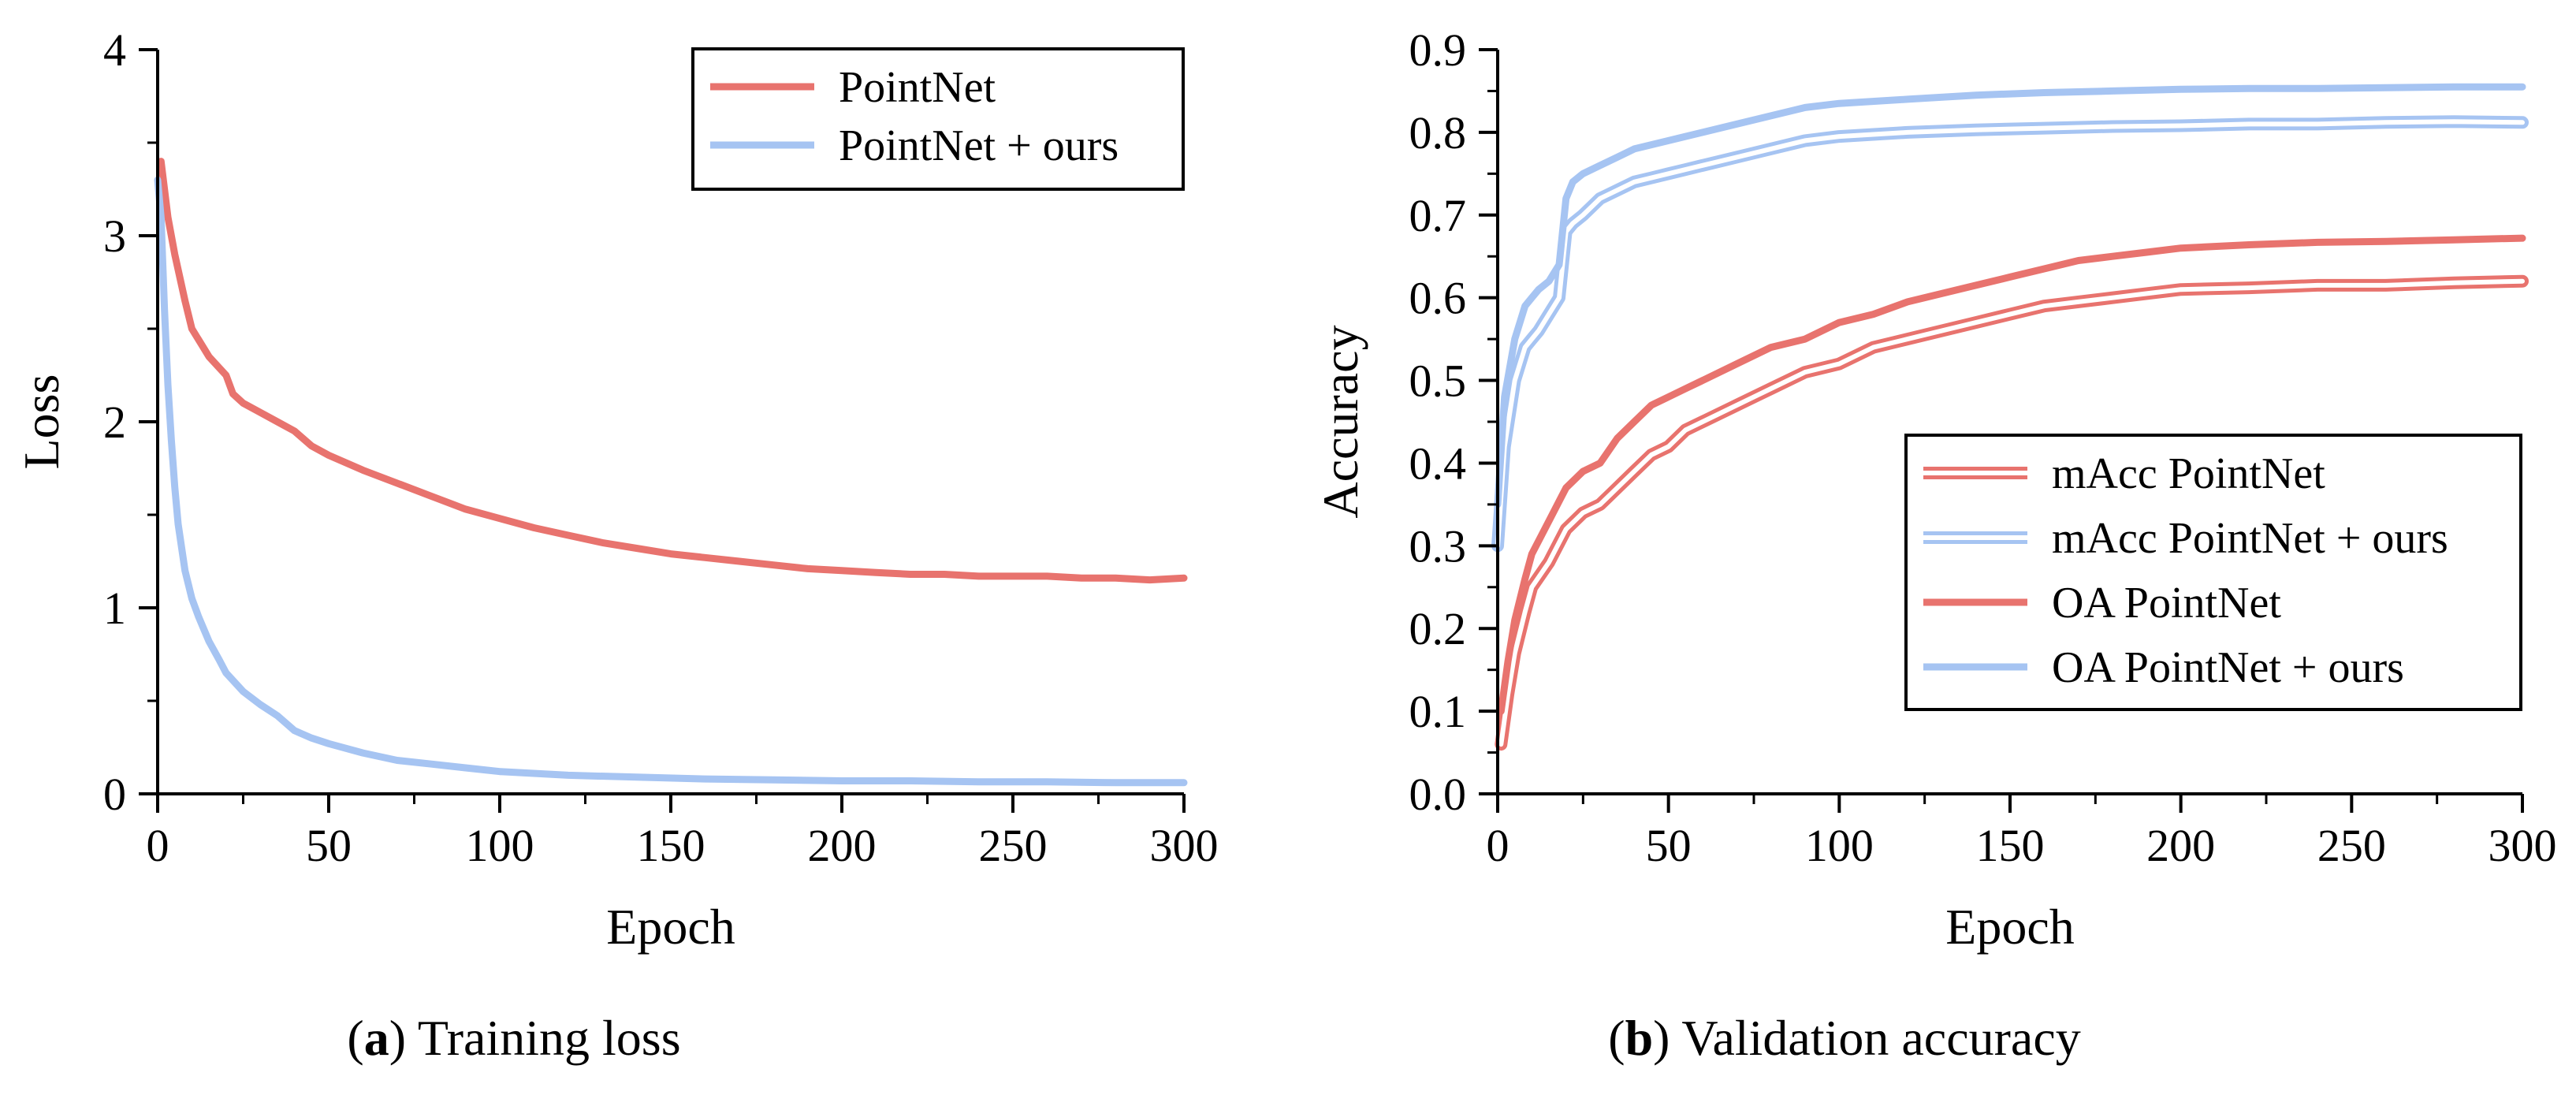  I want to click on caption-b: (b) Validation accuracy, so click(1844, 1038).